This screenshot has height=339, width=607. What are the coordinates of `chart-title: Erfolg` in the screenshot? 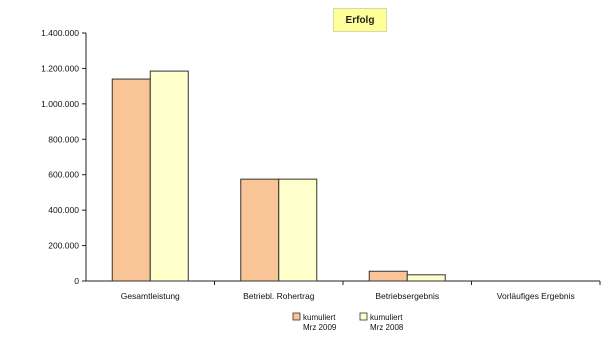 It's located at (360, 20).